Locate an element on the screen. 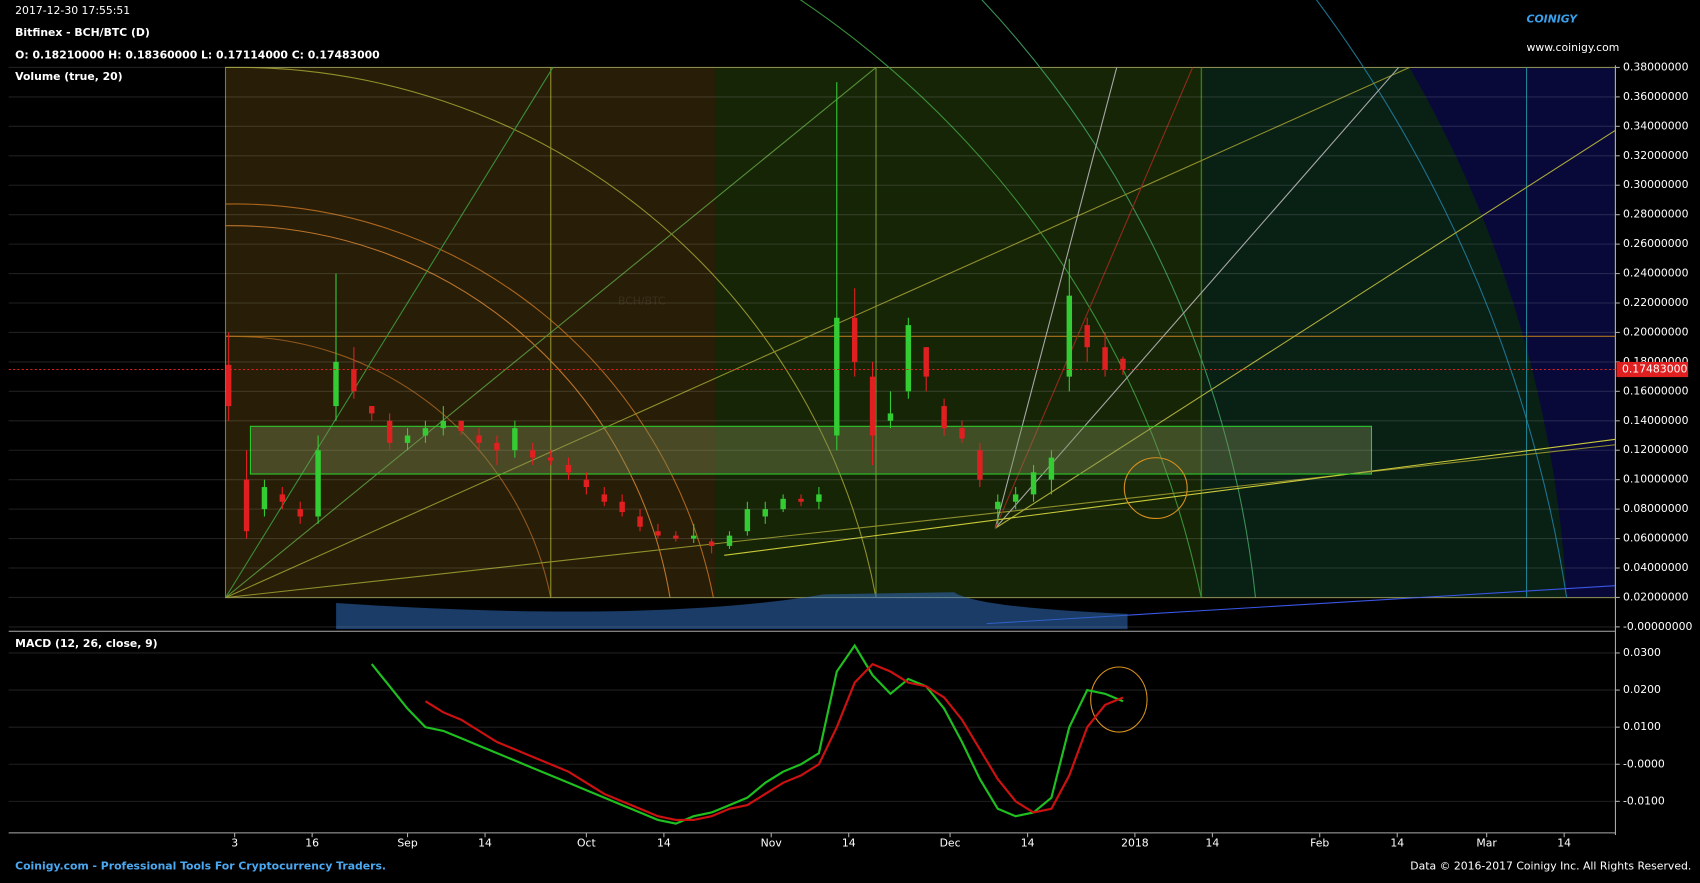  x-tick-label: Dec is located at coordinates (950, 843).